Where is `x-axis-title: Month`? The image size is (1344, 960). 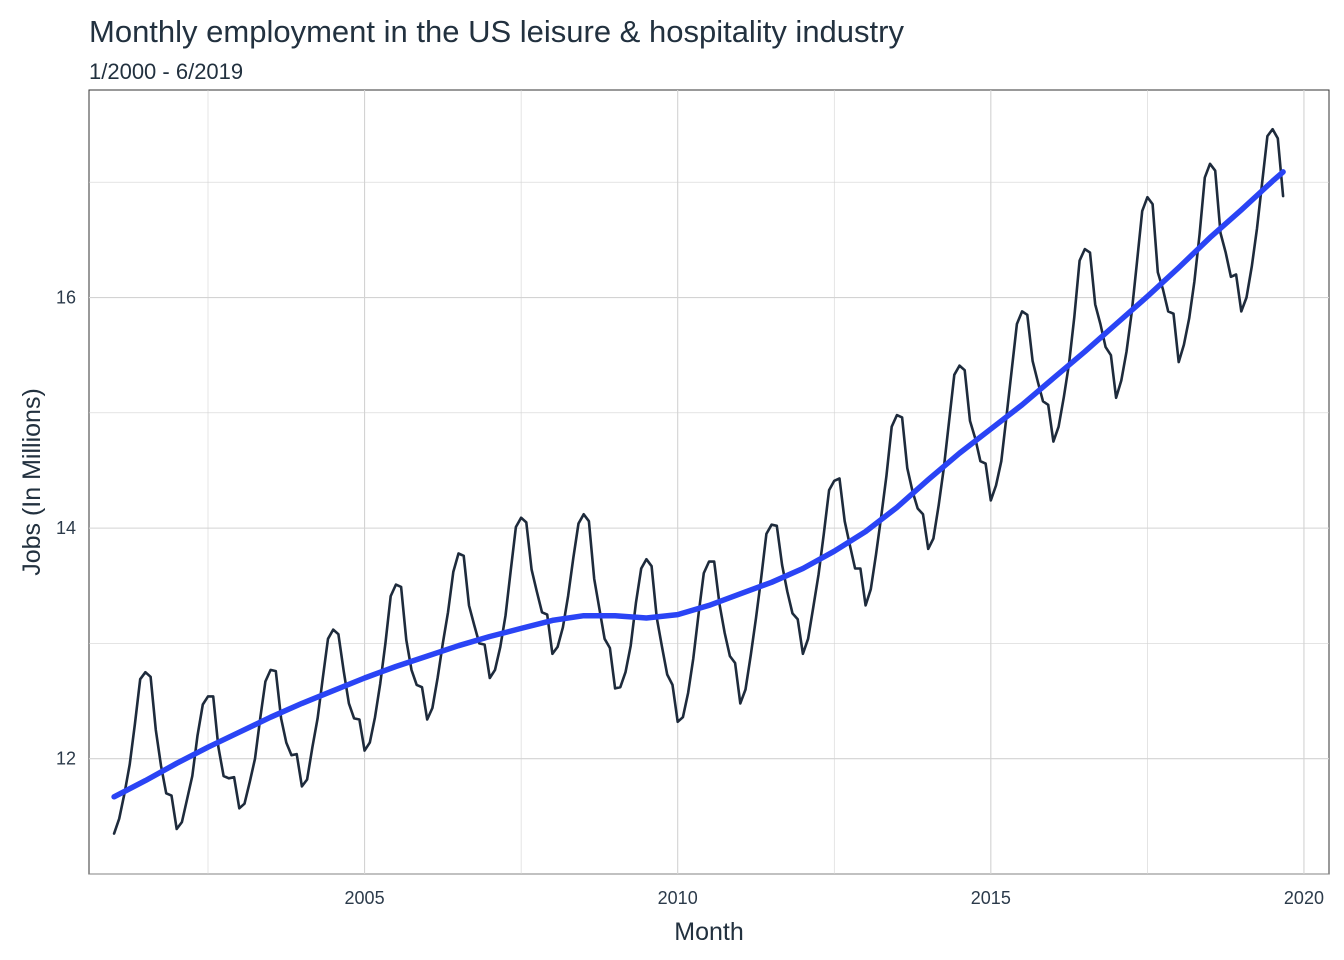 x-axis-title: Month is located at coordinates (708, 932).